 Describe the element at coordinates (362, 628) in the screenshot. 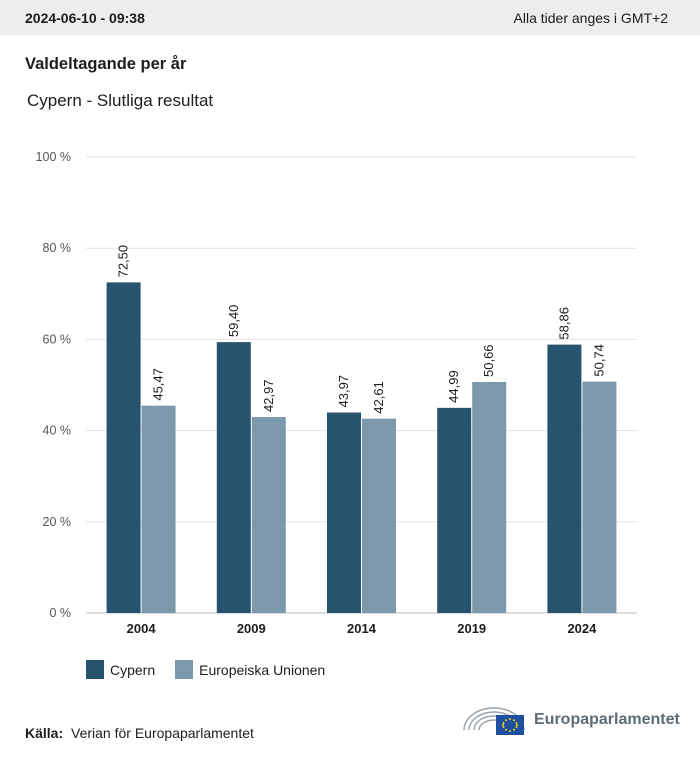

I see `x-tick-label: 2014` at that location.